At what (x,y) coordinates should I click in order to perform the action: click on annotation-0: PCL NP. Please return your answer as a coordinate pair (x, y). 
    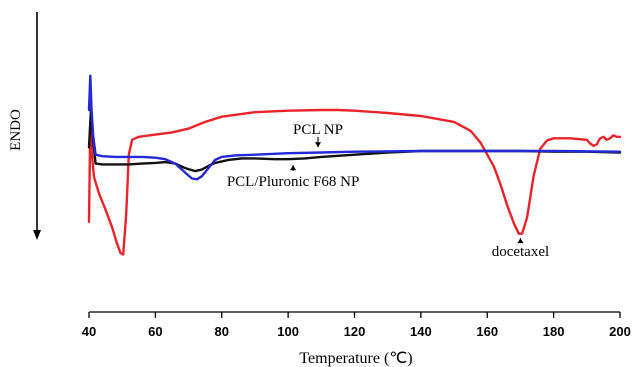
    Looking at the image, I should click on (318, 135).